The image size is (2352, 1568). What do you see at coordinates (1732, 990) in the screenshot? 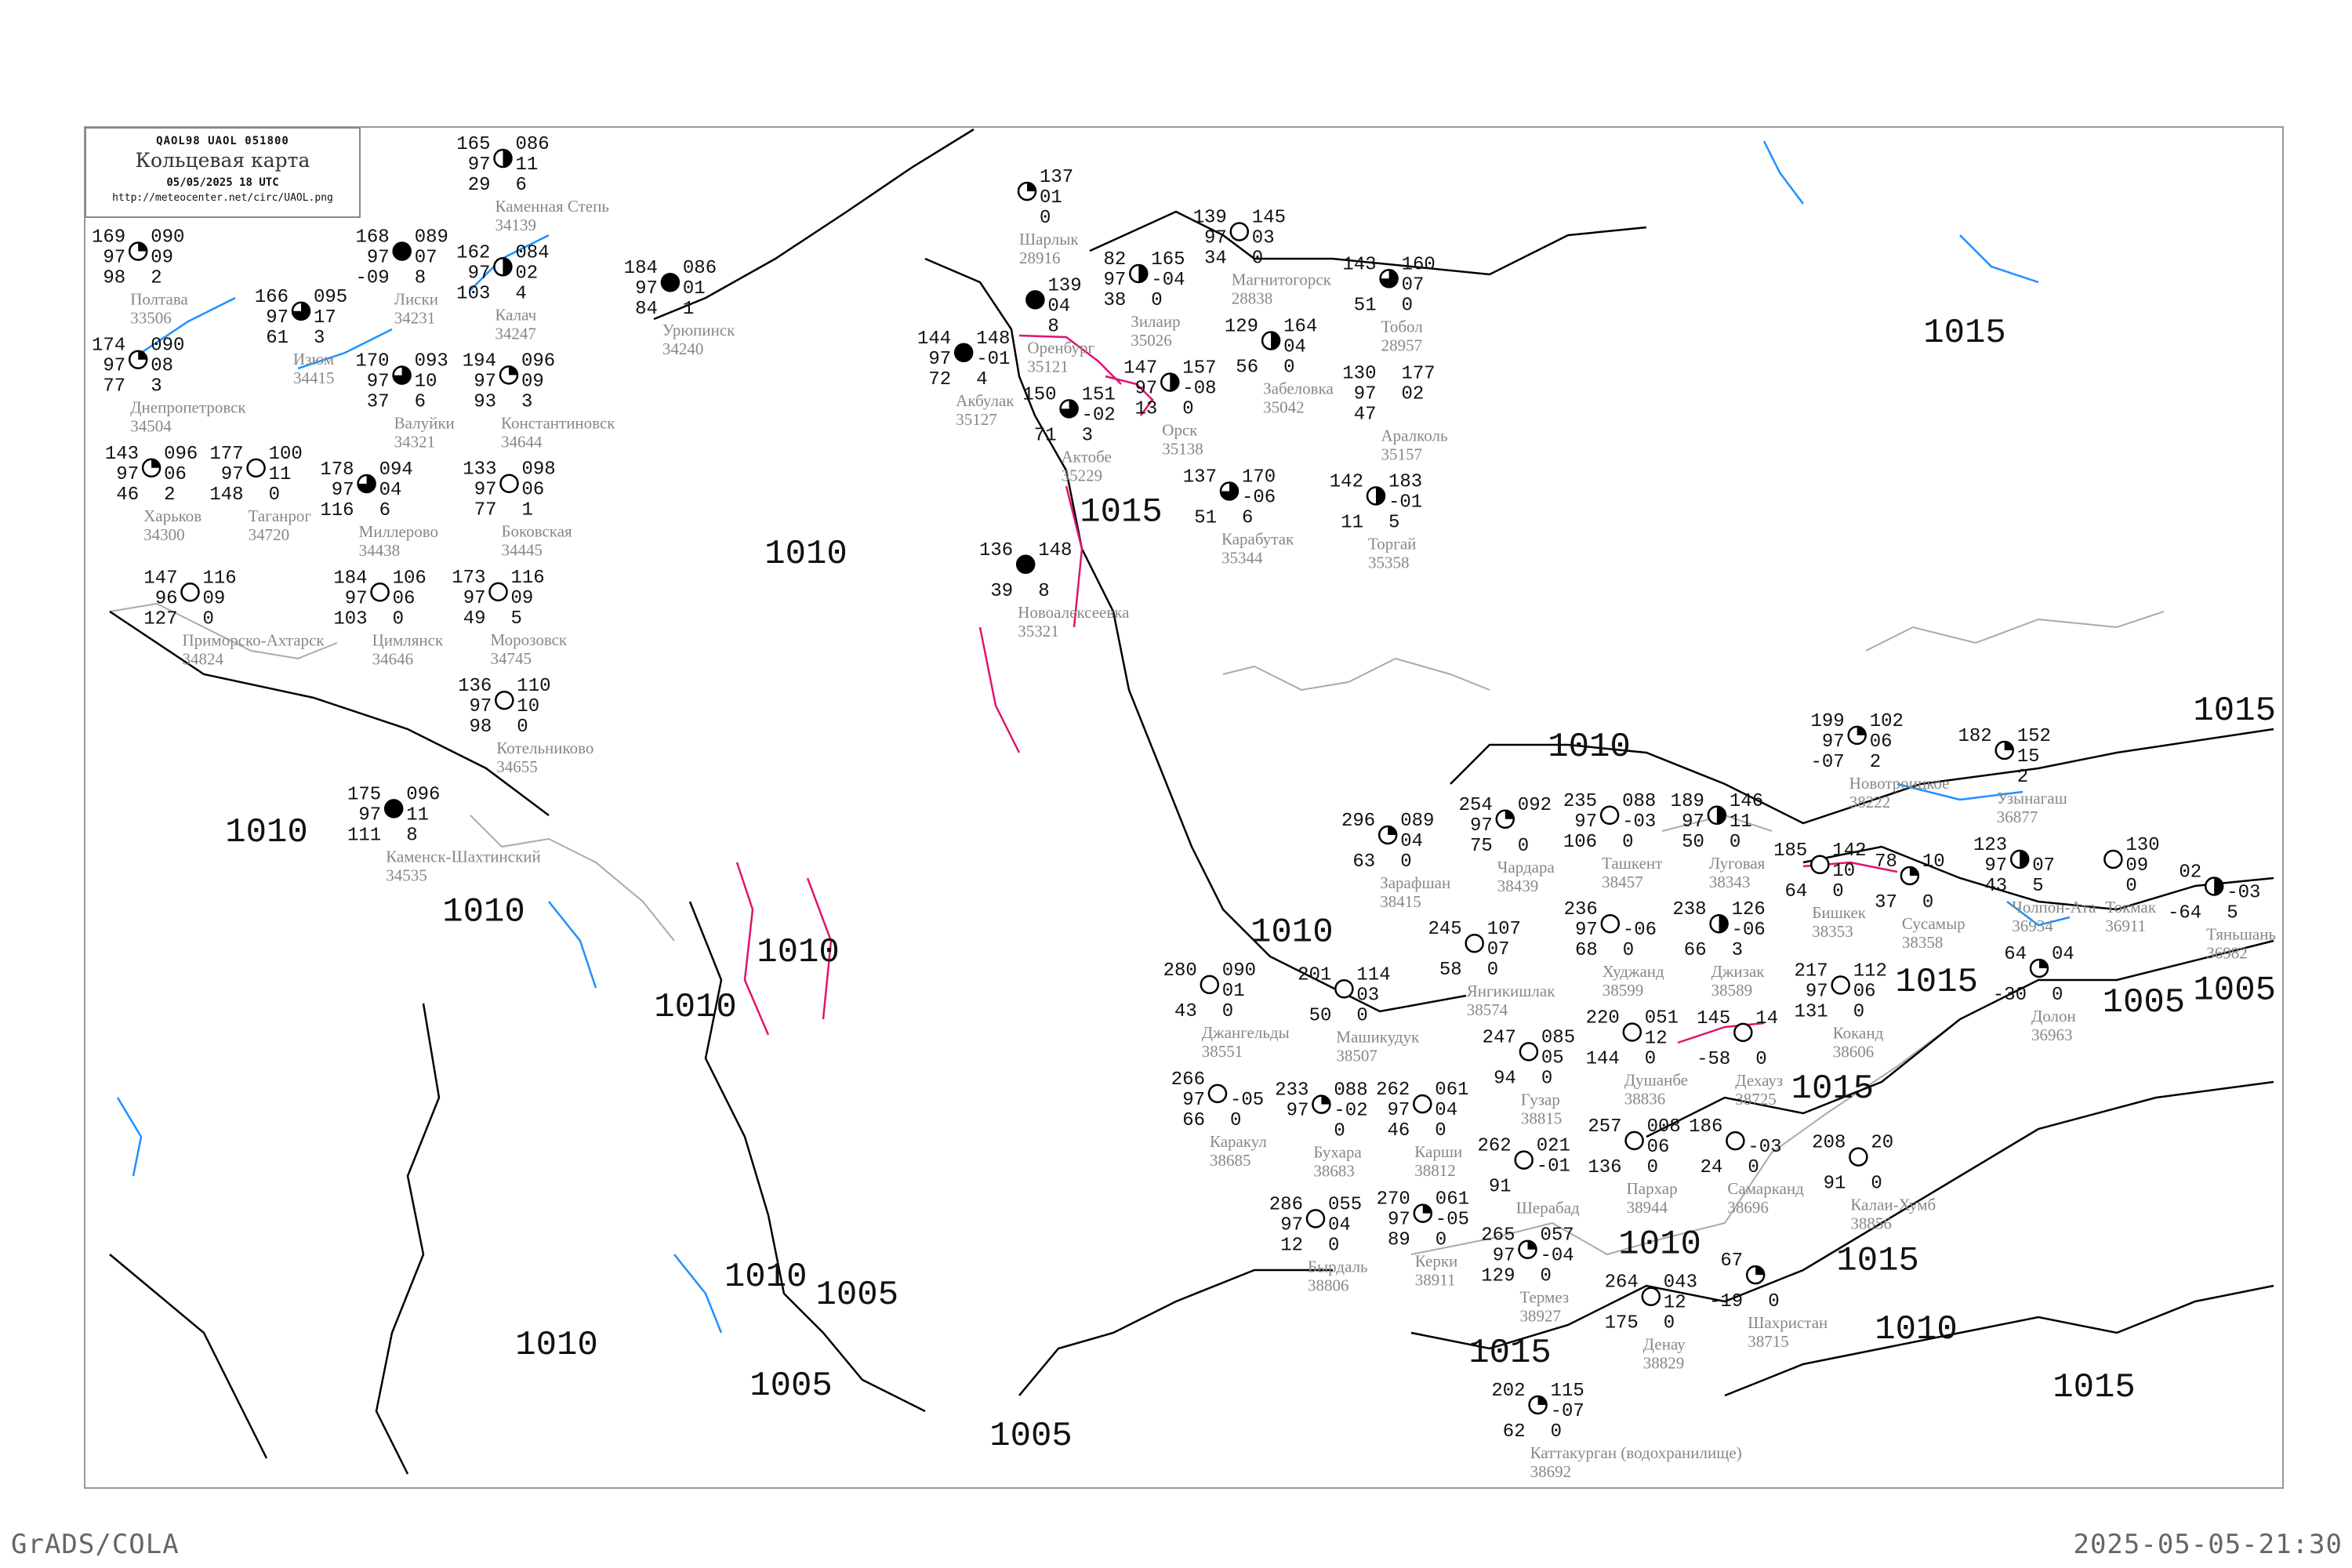
I see `station-index: 38589` at bounding box center [1732, 990].